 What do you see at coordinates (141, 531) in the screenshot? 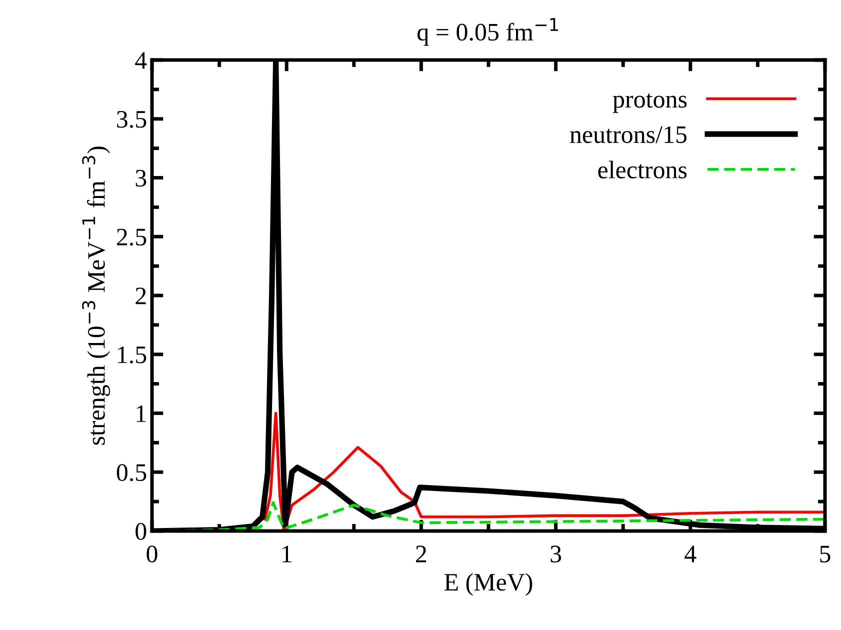
I see `y-tick-label: 0` at bounding box center [141, 531].